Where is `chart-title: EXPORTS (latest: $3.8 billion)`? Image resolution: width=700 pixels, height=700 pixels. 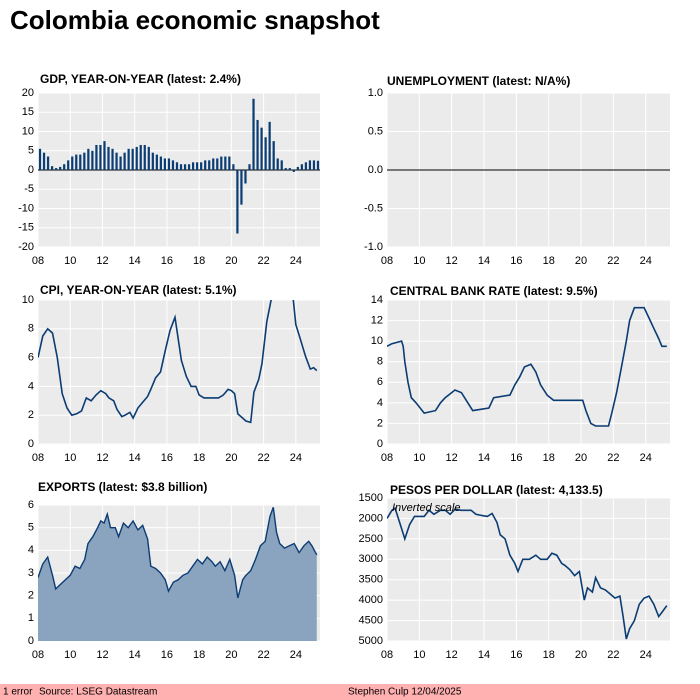
chart-title: EXPORTS (latest: $3.8 billion) is located at coordinates (122, 487).